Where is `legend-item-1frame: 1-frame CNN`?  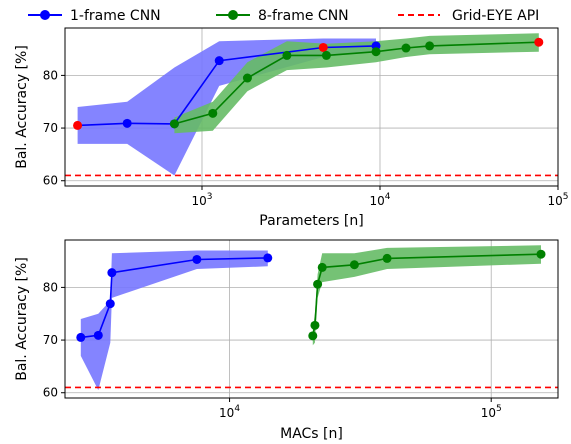 legend-item-1frame: 1-frame CNN is located at coordinates (94, 16).